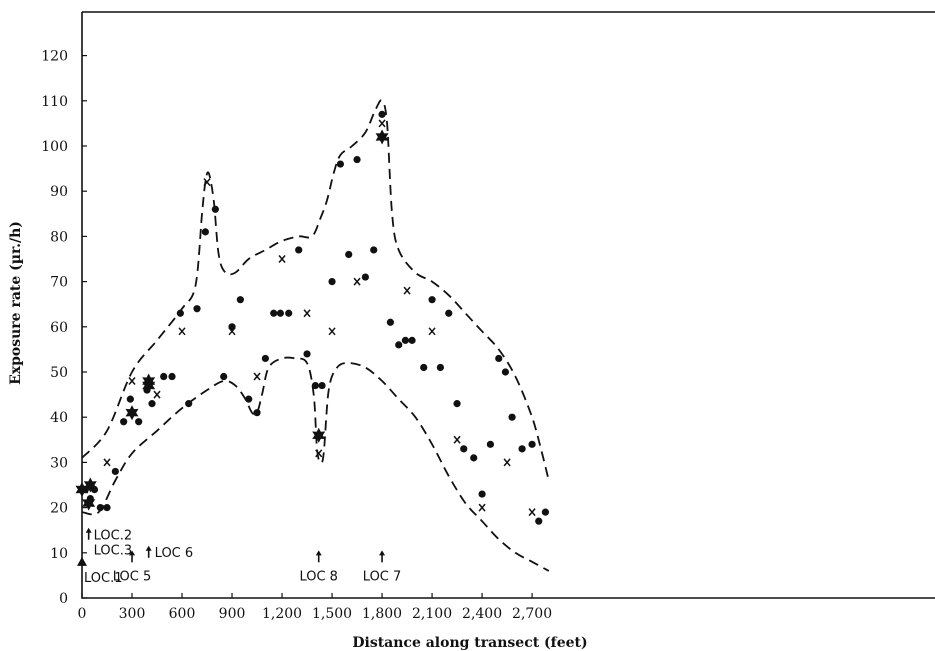 This screenshot has width=935, height=651. I want to click on location-triangle, so click(82, 561).